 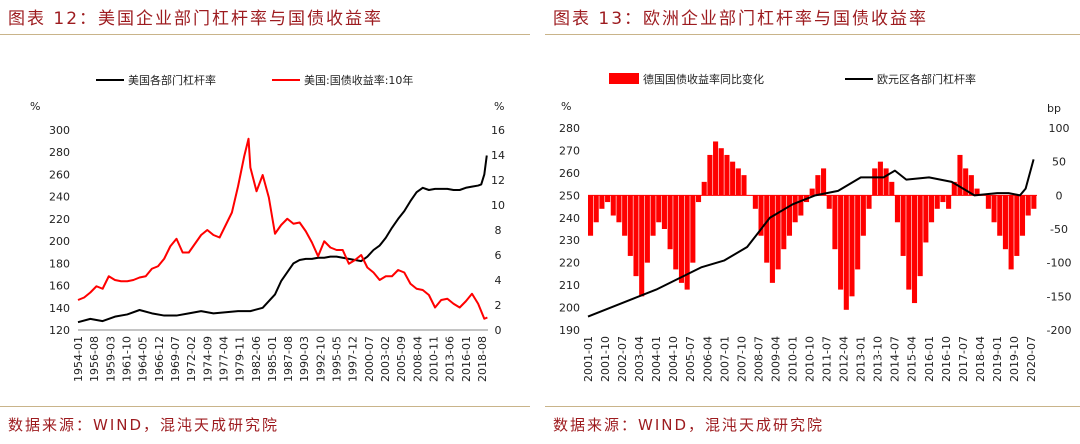 What do you see at coordinates (812, 34) in the screenshot?
I see `title-divider` at bounding box center [812, 34].